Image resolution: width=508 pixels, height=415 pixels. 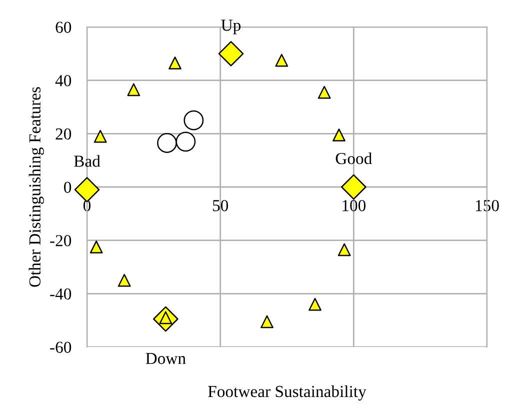 I want to click on y-tick-label: 0, so click(x=68, y=187).